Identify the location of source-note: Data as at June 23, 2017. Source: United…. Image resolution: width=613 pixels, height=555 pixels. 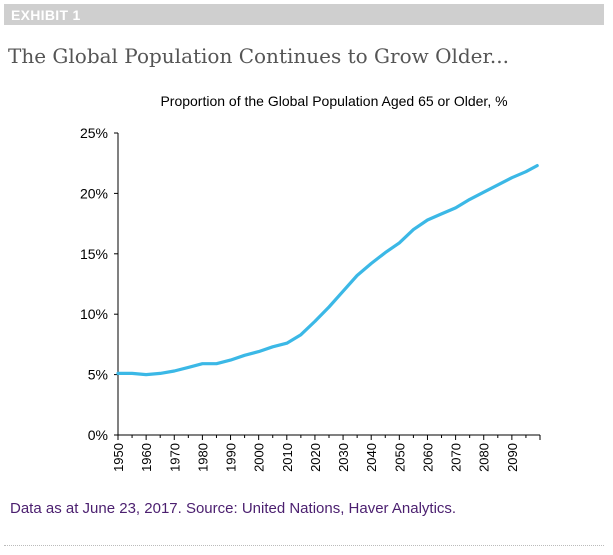
(233, 508).